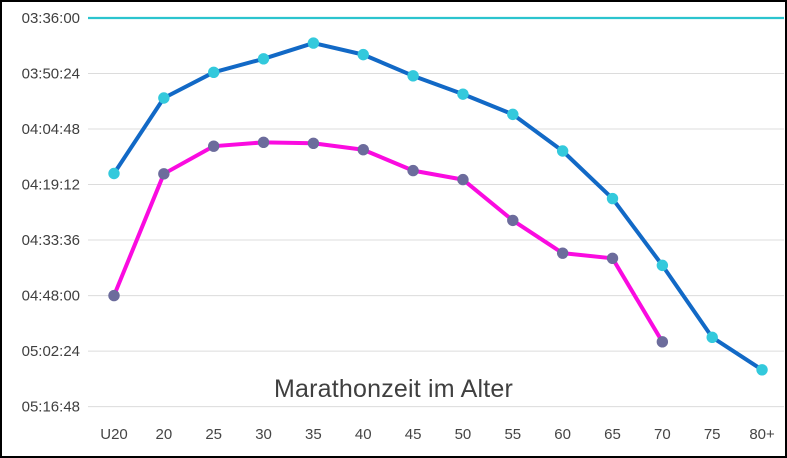  What do you see at coordinates (313, 434) in the screenshot?
I see `x-axis-category-label: 35` at bounding box center [313, 434].